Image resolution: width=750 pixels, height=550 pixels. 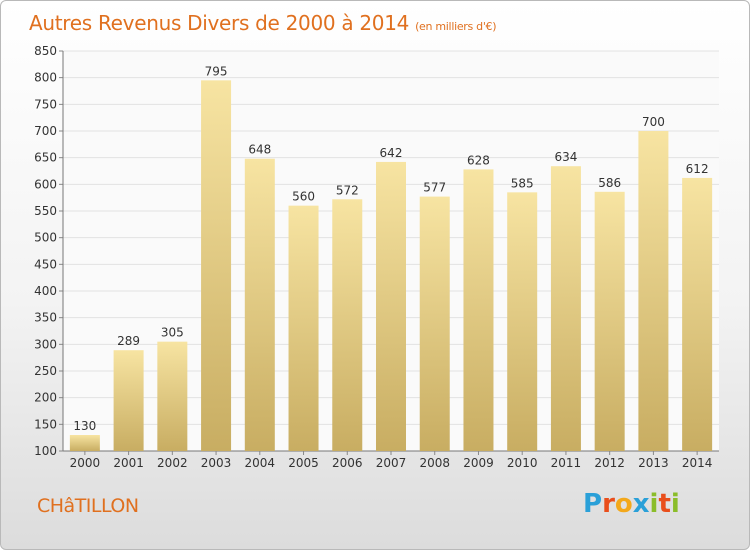 What do you see at coordinates (434, 463) in the screenshot?
I see `x-tick-label: 2008` at bounding box center [434, 463].